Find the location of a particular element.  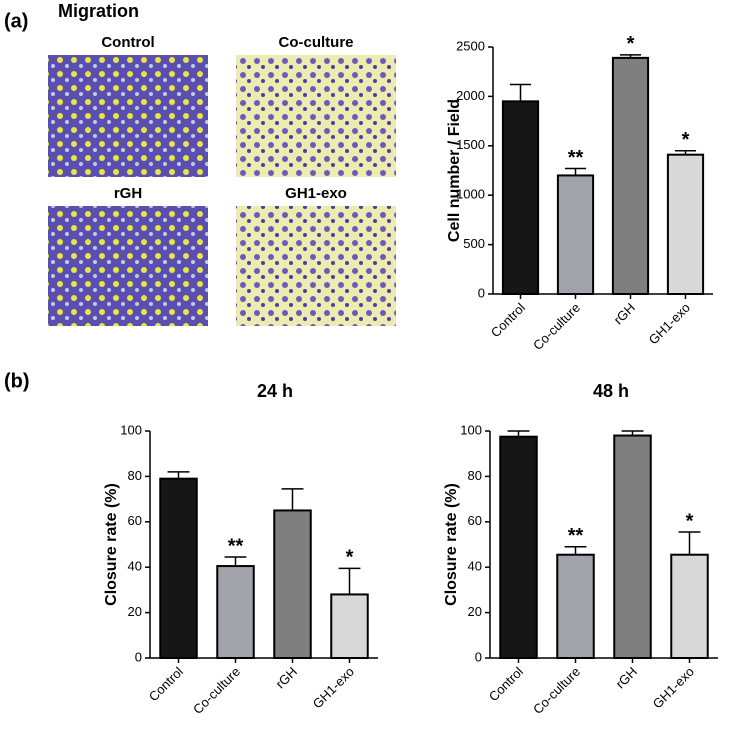

chart-title: 24 h is located at coordinates (275, 391).